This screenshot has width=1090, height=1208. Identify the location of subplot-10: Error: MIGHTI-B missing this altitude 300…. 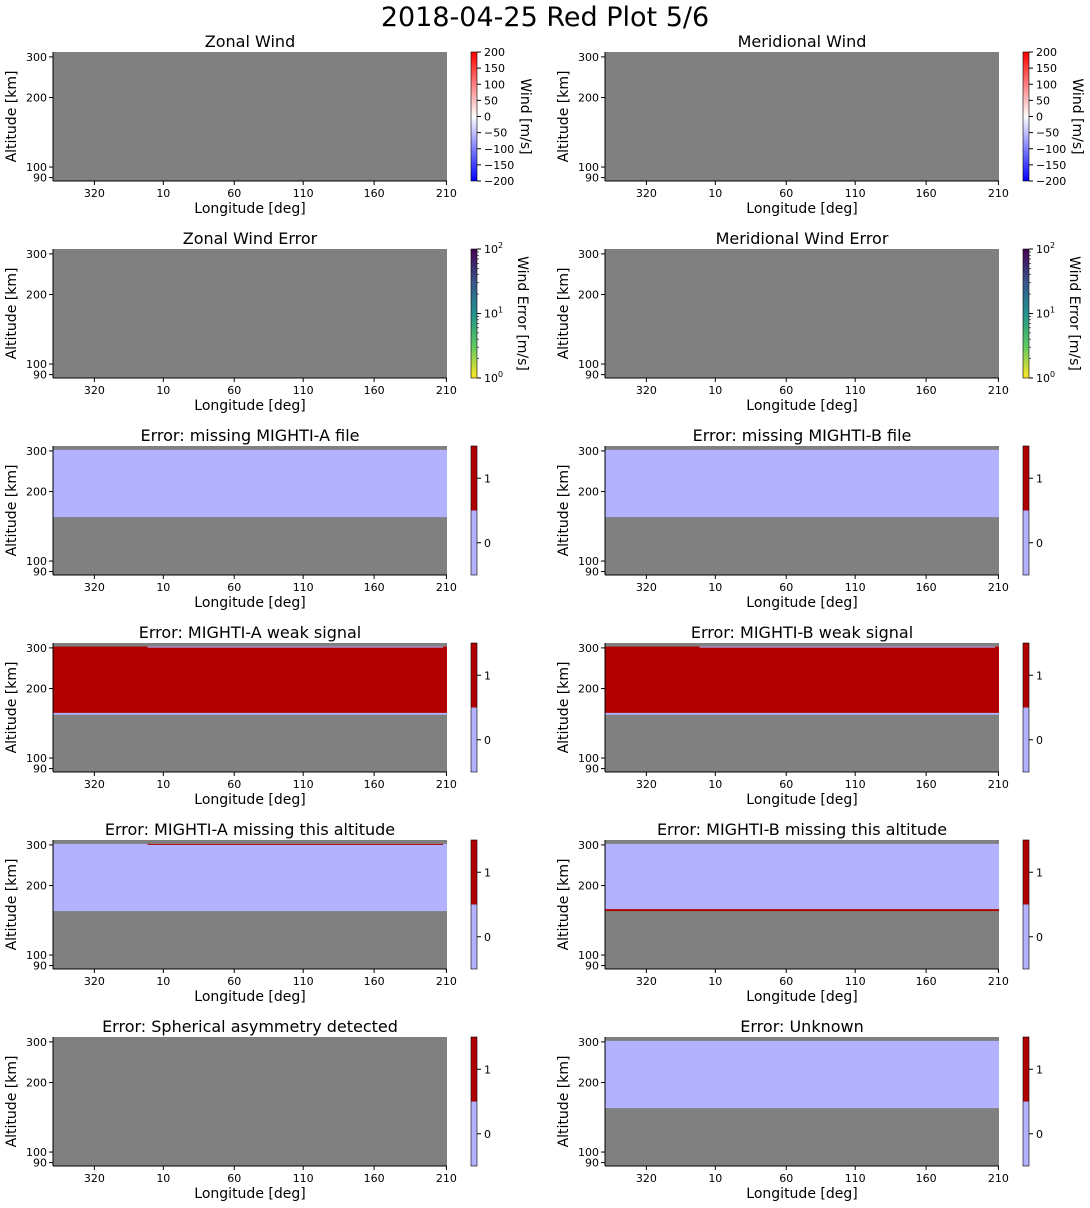
(799, 912).